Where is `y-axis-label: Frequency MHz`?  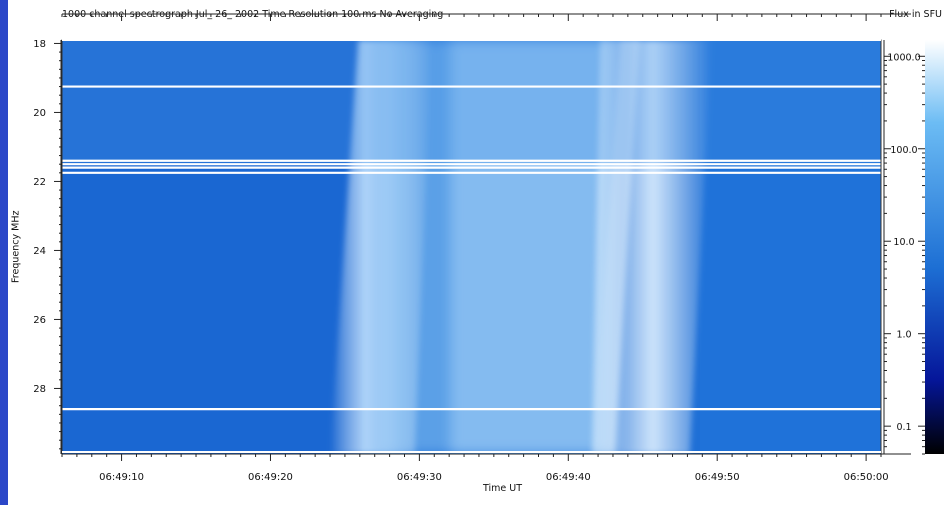 y-axis-label: Frequency MHz is located at coordinates (16, 246).